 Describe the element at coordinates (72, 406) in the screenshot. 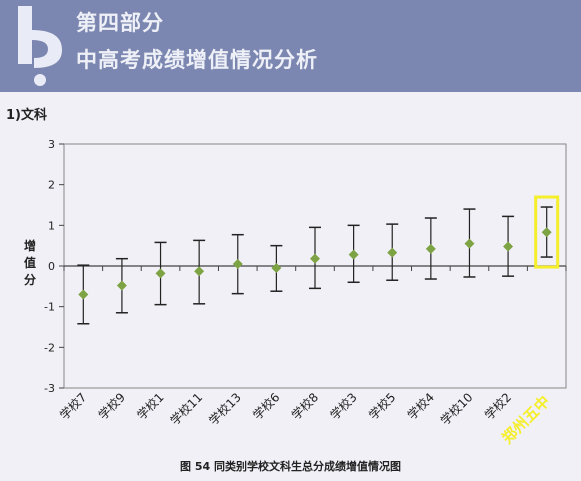

I see `x-tick-label: 学校7` at that location.